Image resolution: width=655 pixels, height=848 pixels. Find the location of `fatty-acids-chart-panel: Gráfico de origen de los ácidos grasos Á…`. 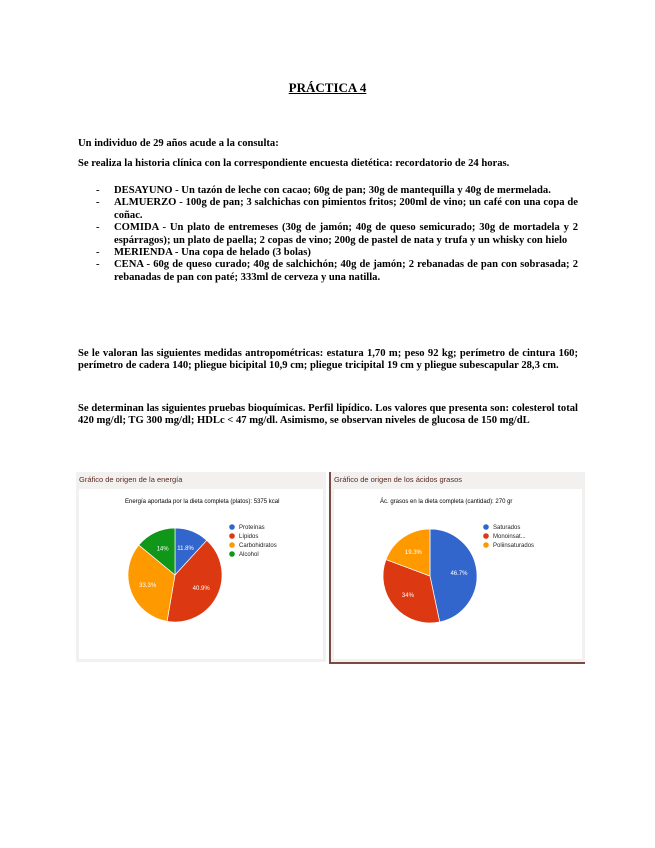

fatty-acids-chart-panel: Gráfico de origen de los ácidos grasos Á… is located at coordinates (457, 568).